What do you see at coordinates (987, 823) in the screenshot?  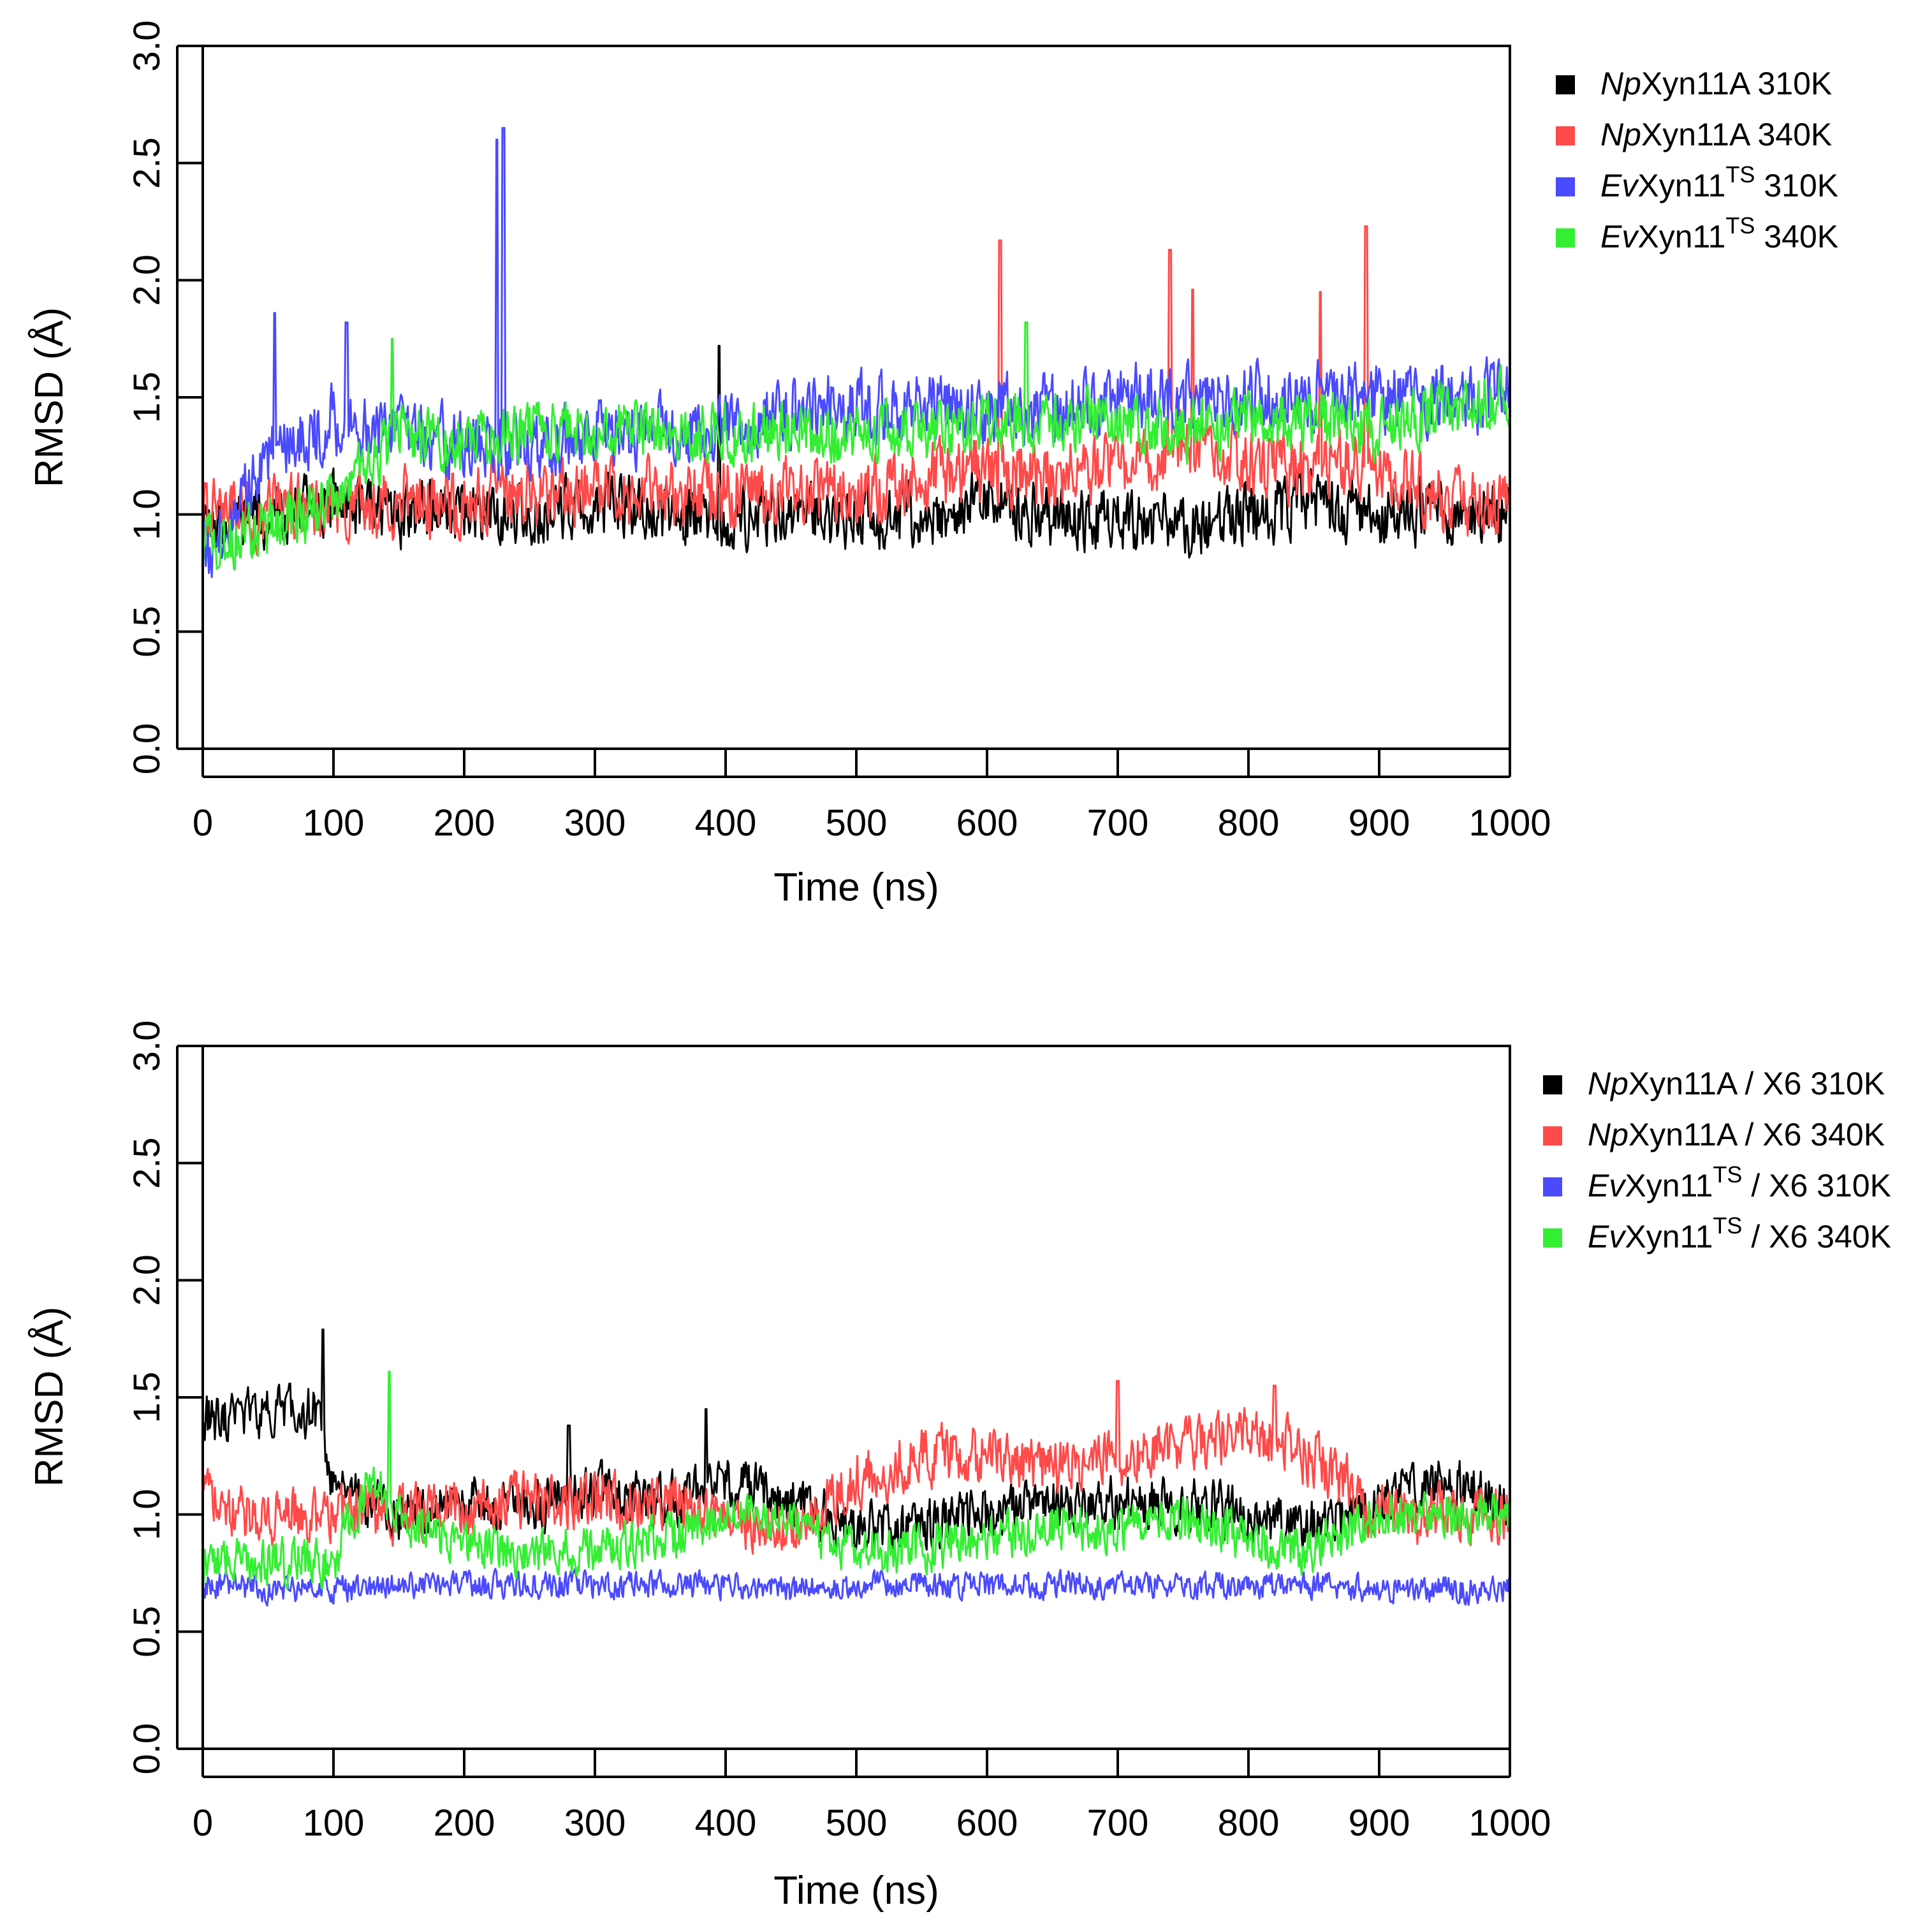 I see `top-x-tick-label: 600` at bounding box center [987, 823].